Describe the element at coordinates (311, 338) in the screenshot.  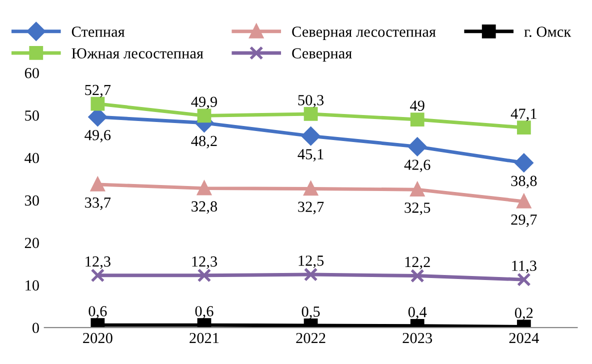
I see `x-tick-label: 2022` at that location.